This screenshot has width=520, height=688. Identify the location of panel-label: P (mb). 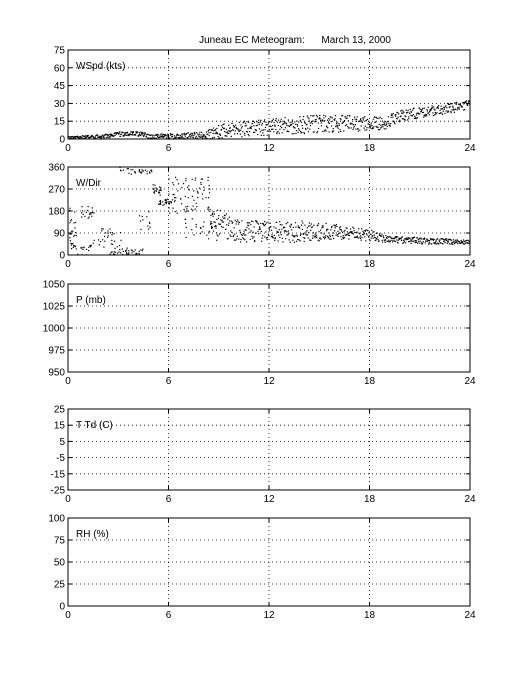
(91, 300).